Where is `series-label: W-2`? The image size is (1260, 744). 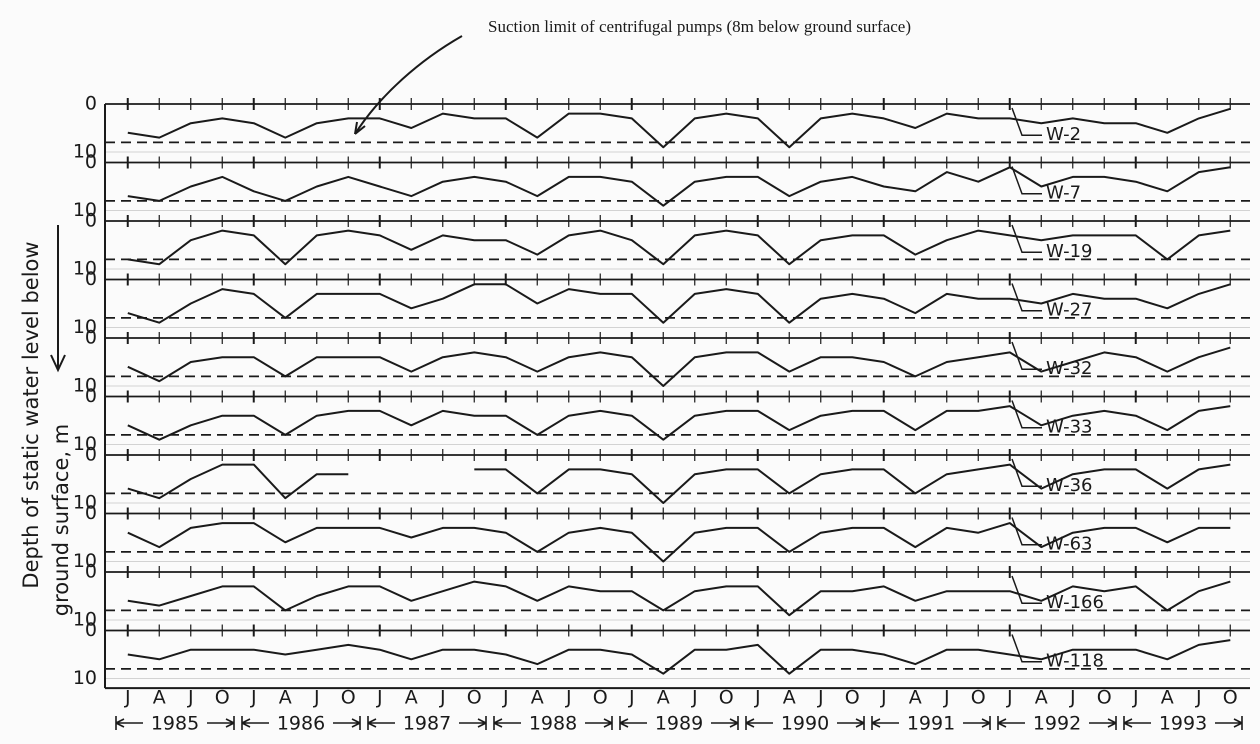 series-label: W-2 is located at coordinates (1063, 134).